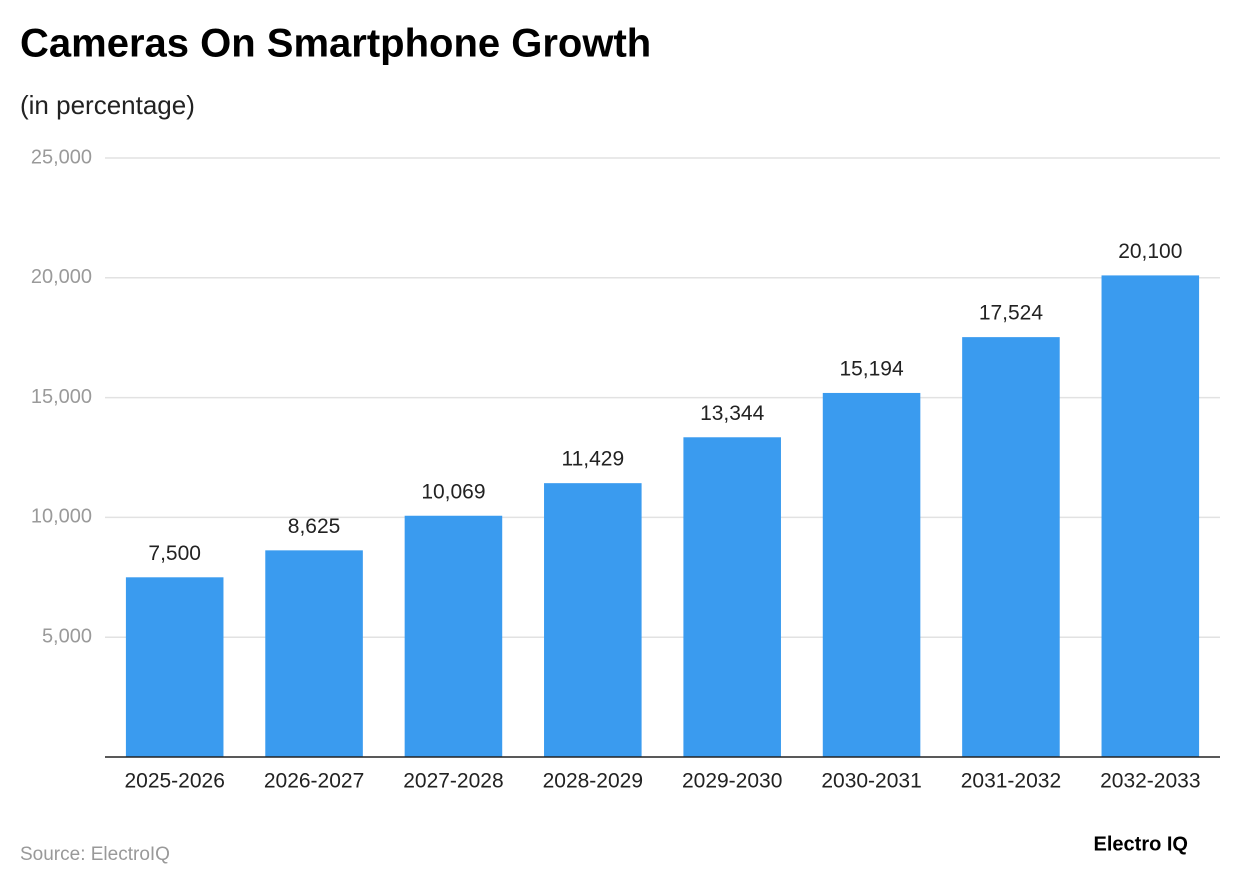 Image resolution: width=1240 pixels, height=888 pixels. What do you see at coordinates (314, 526) in the screenshot?
I see `value-label: 8,625` at bounding box center [314, 526].